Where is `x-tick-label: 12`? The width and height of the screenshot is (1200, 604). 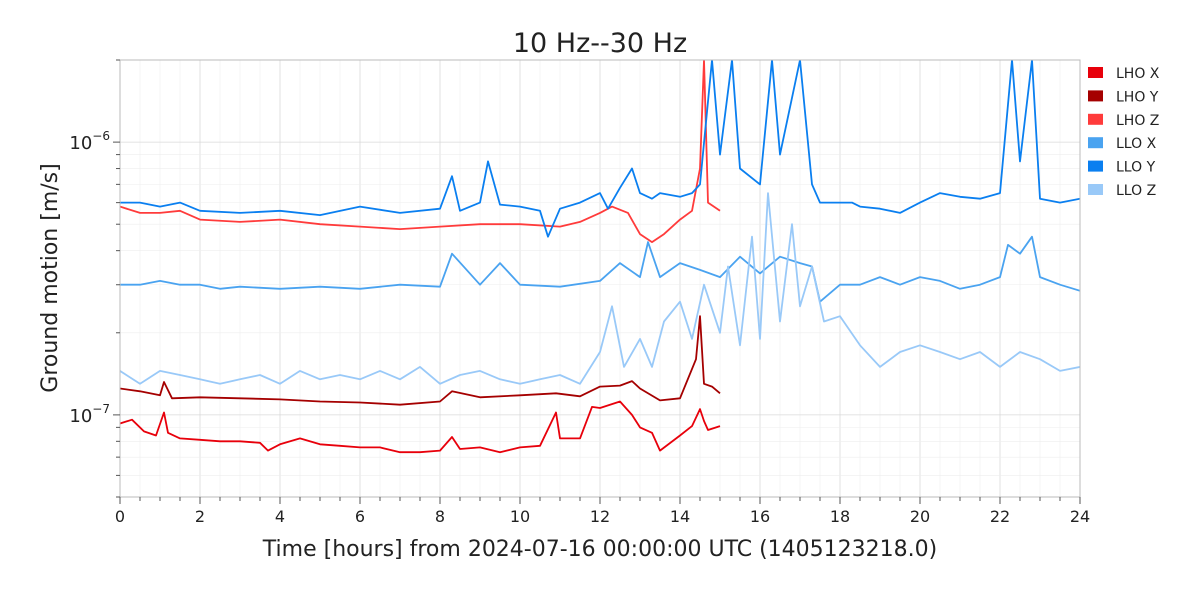
x-tick-label: 12 is located at coordinates (600, 516).